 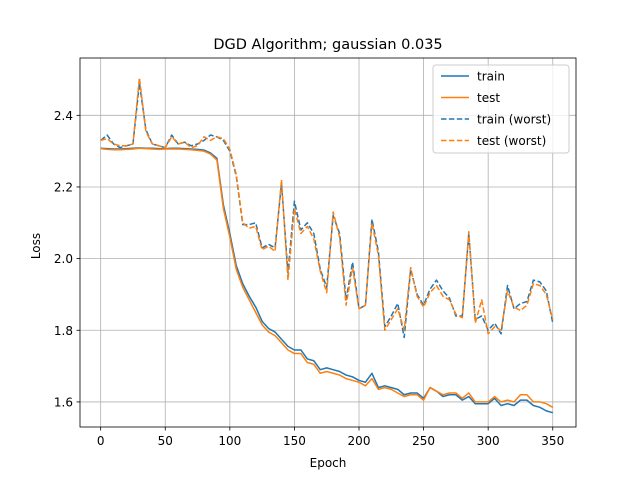 What do you see at coordinates (36, 246) in the screenshot?
I see `y-axis-label: Loss` at bounding box center [36, 246].